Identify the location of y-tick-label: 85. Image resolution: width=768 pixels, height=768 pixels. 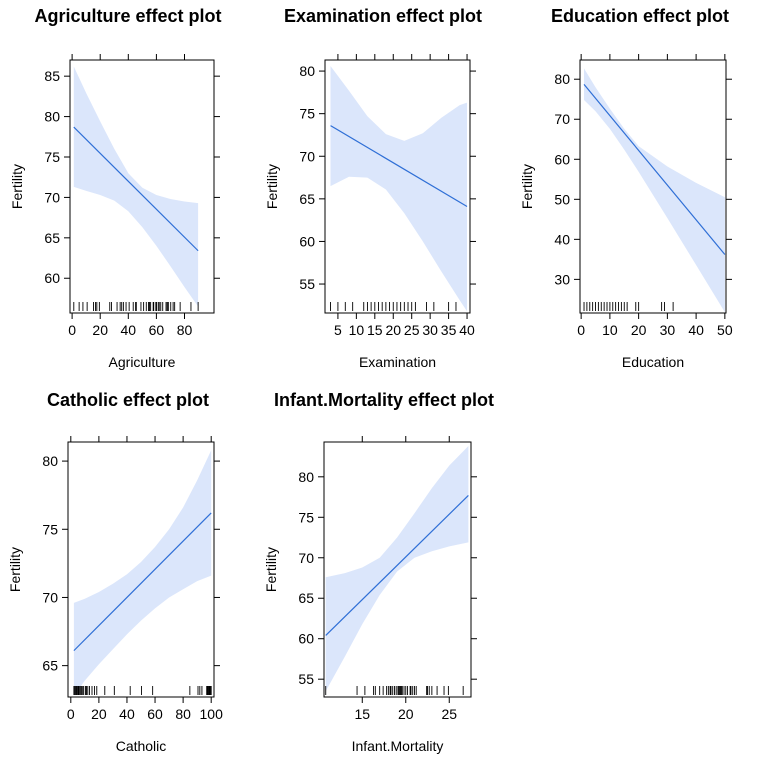
(52, 76).